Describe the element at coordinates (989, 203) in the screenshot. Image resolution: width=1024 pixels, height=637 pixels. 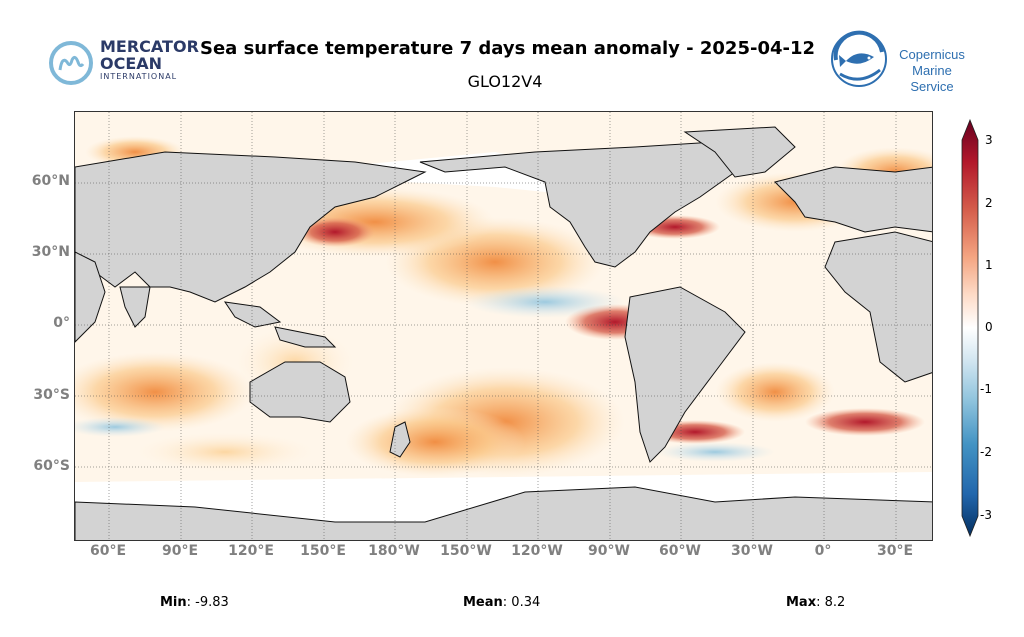
I see `colorbar-tick-2: 2` at that location.